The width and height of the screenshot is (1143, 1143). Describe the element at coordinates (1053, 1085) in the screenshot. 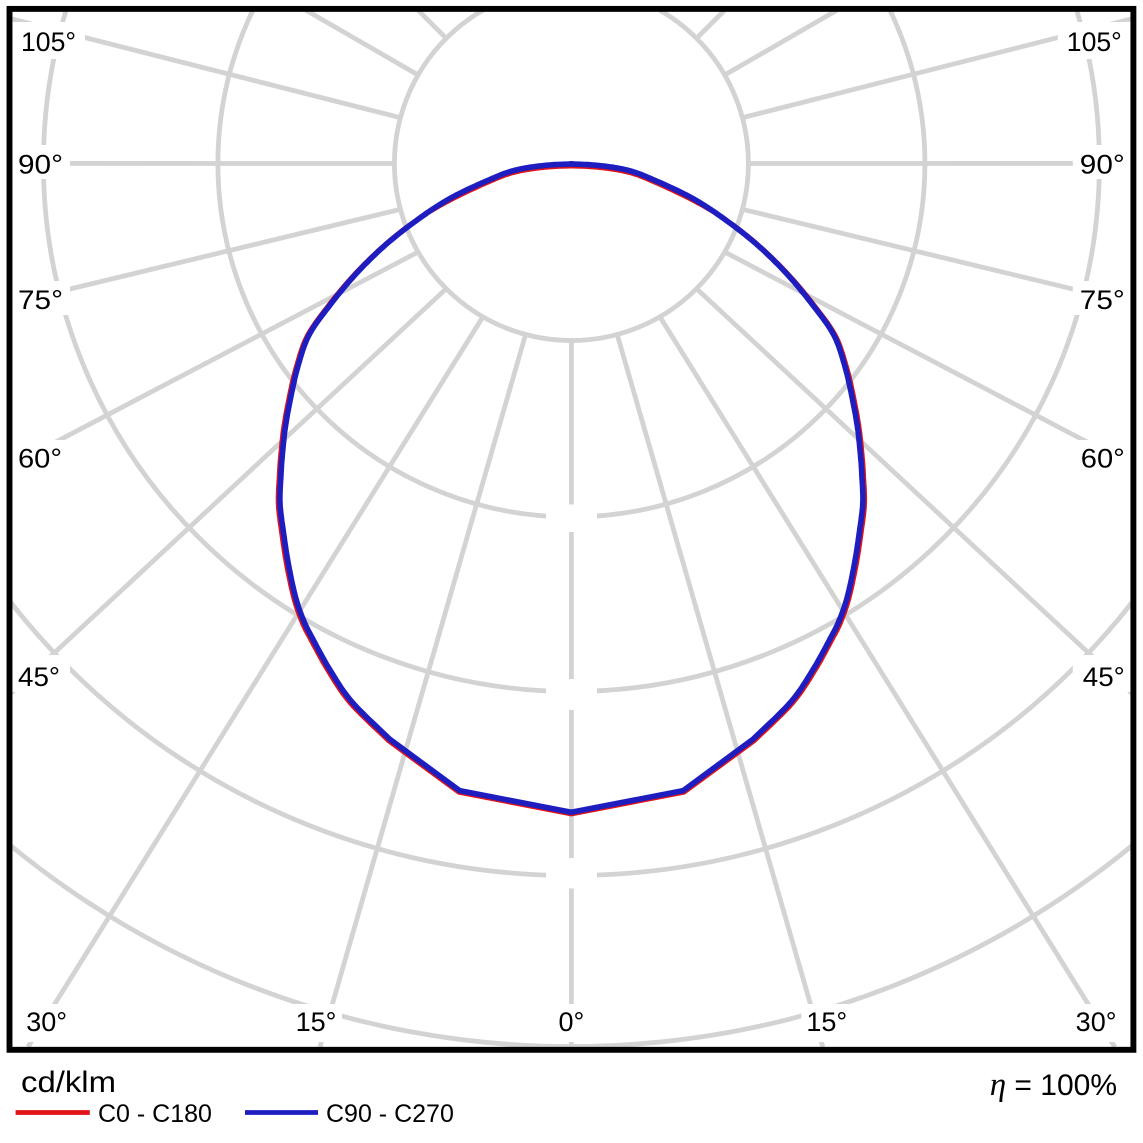

I see `svg-text: η = 100%` at that location.